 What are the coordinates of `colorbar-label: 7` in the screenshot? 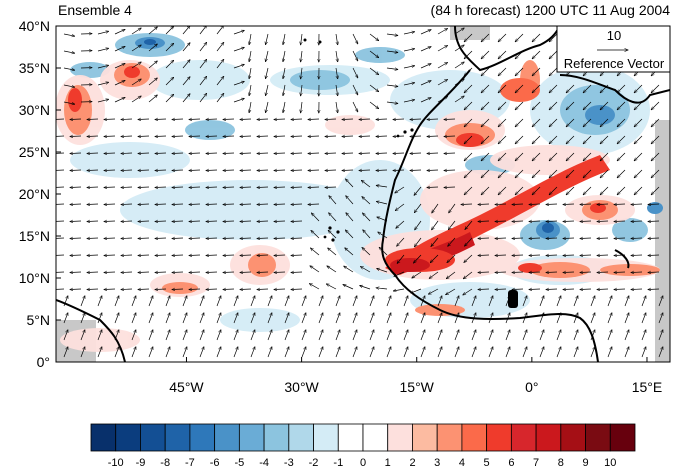 It's located at (536, 463).